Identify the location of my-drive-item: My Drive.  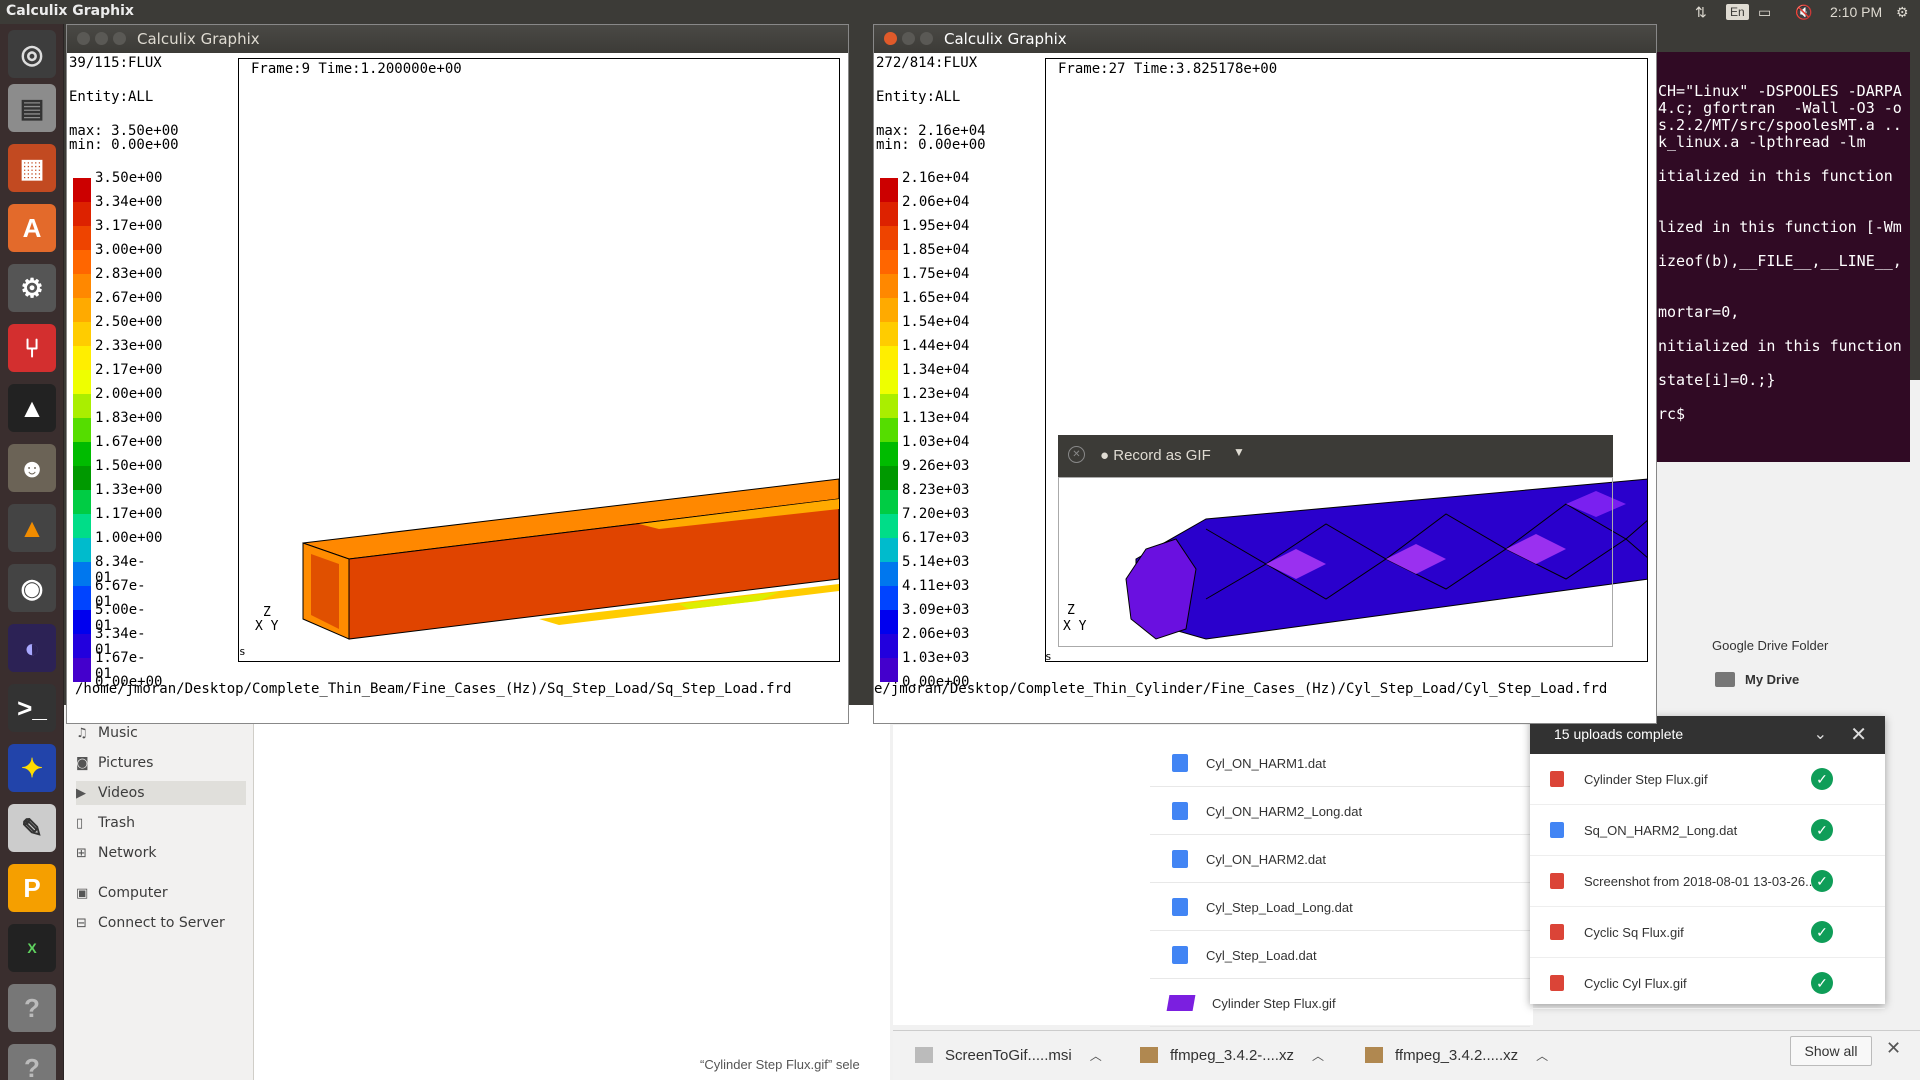
(1757, 679).